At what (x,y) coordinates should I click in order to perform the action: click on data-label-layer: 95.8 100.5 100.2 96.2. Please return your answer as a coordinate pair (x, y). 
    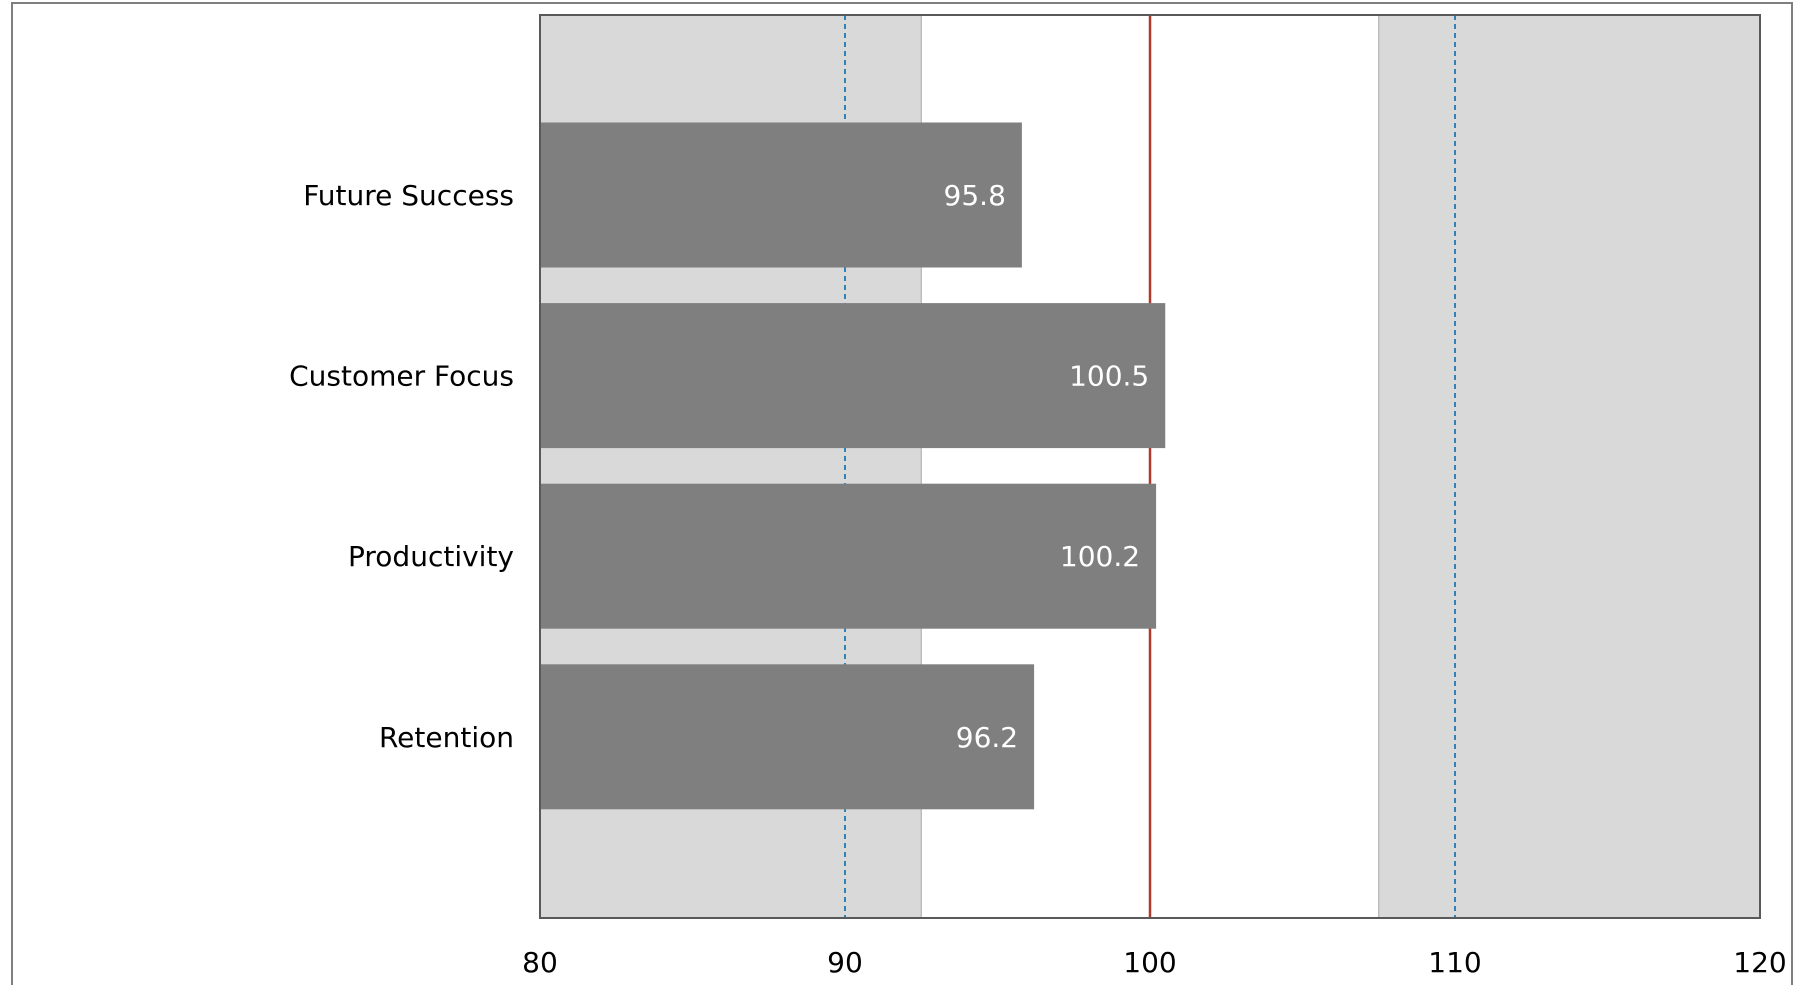
    Looking at the image, I should click on (1047, 466).